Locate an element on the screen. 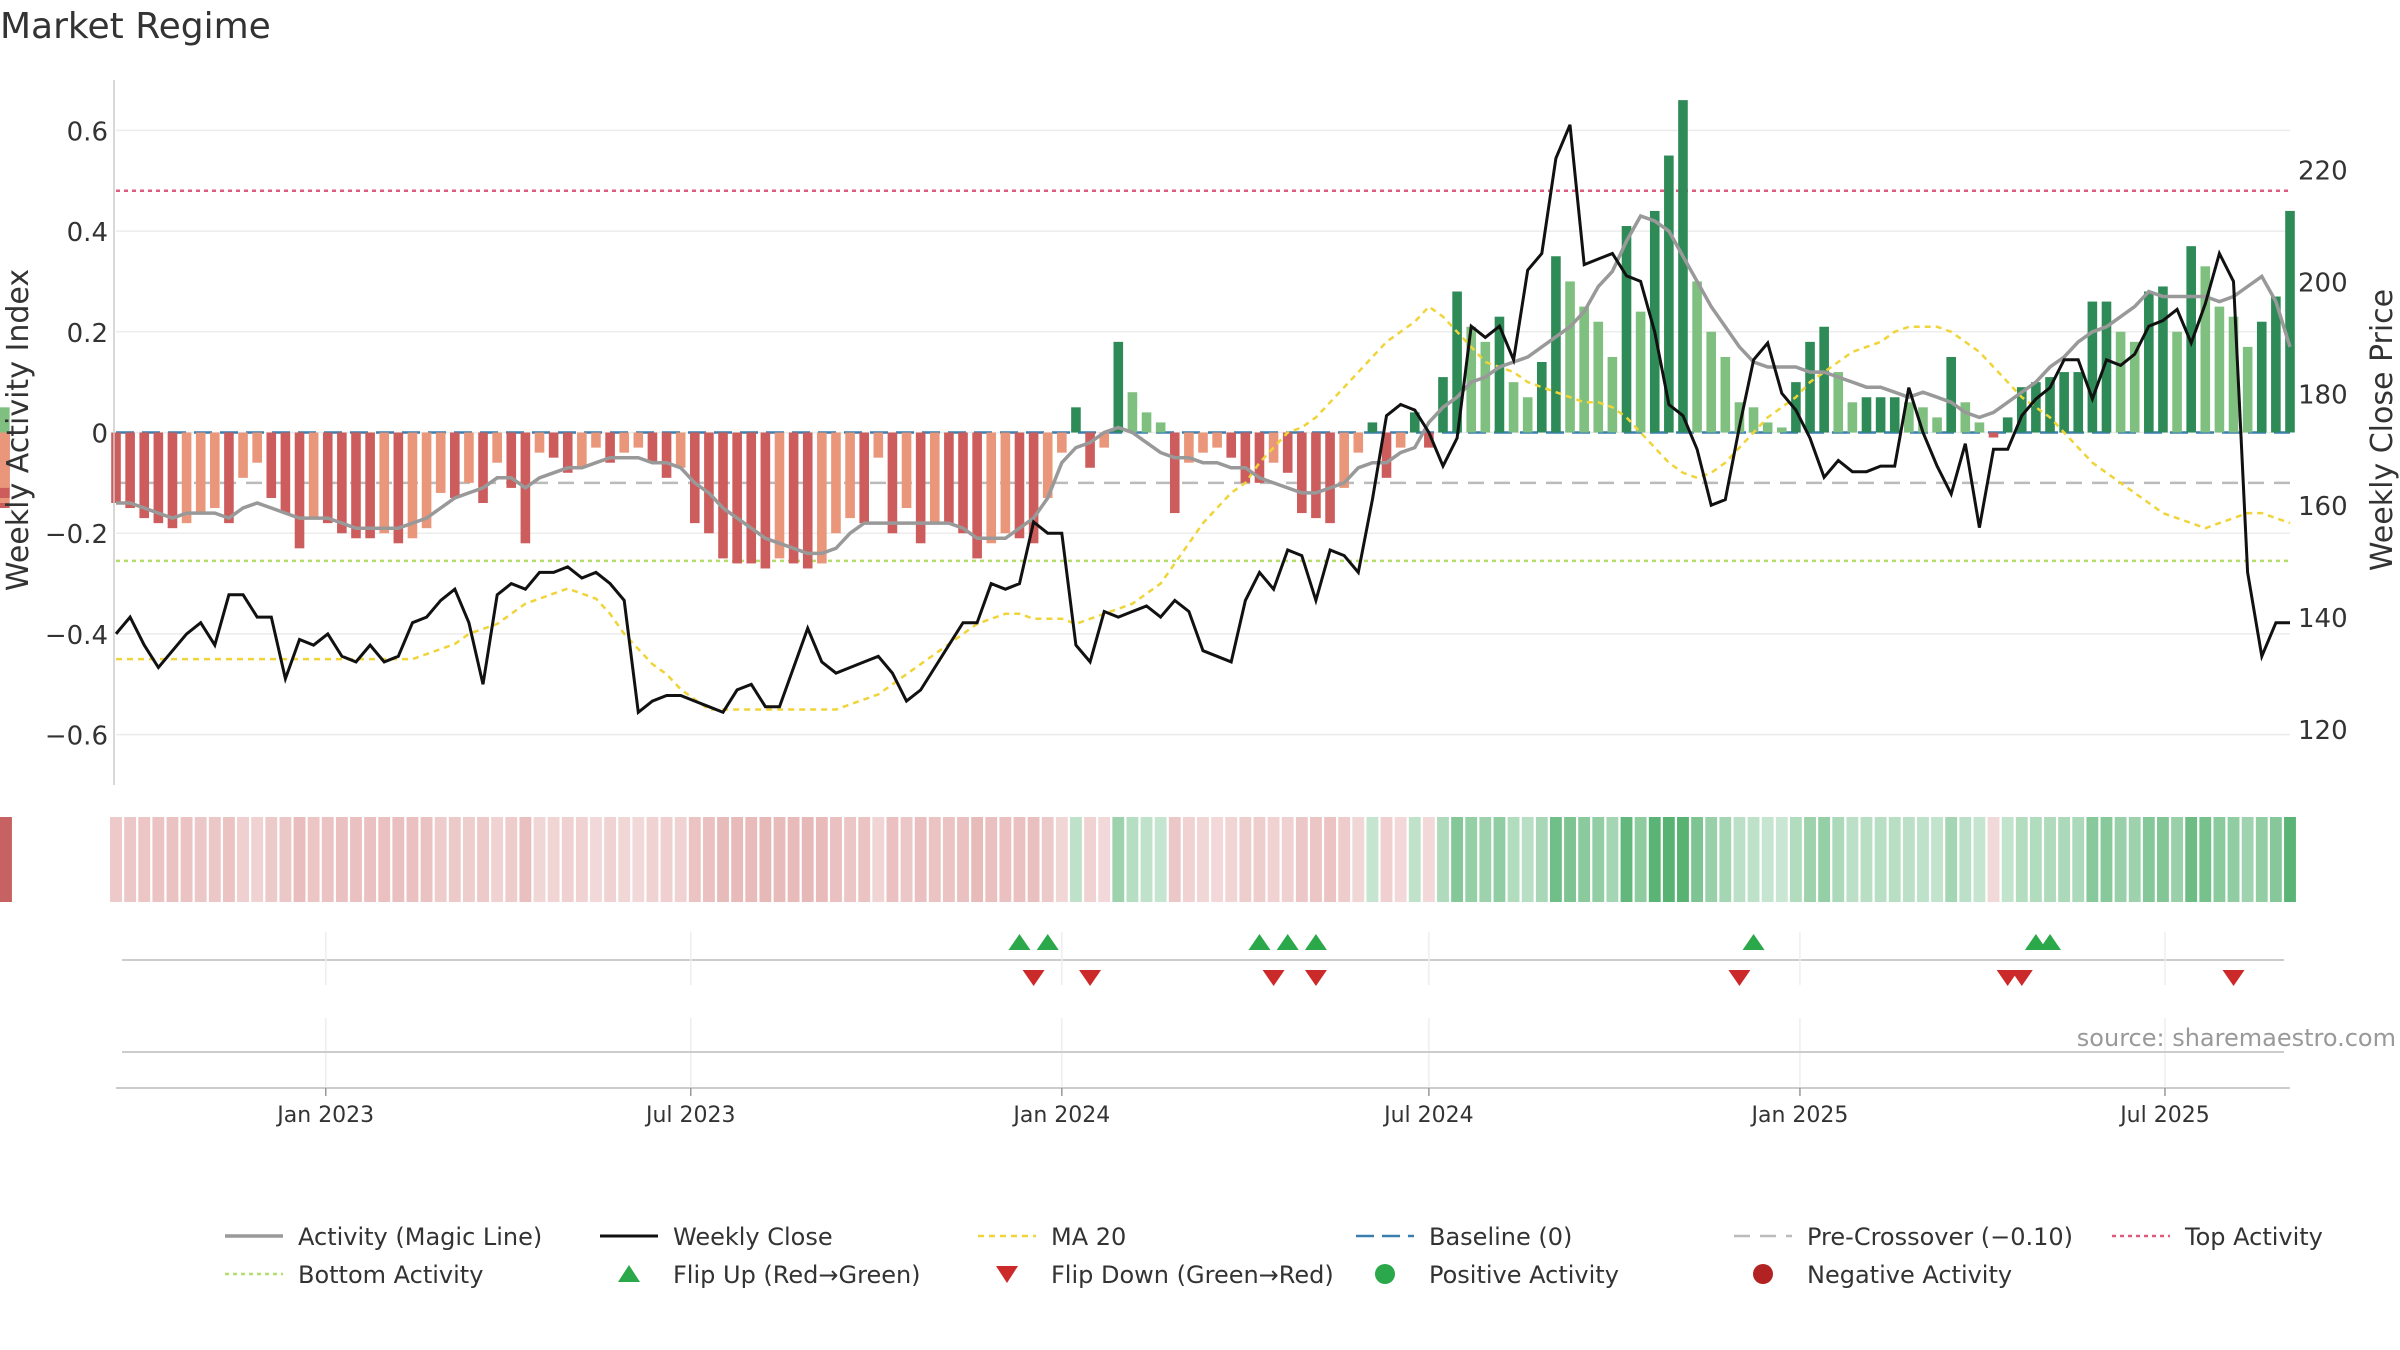 This screenshot has height=1350, width=2400. legend-negative-activity: Negative Activity is located at coordinates (1882, 1275).